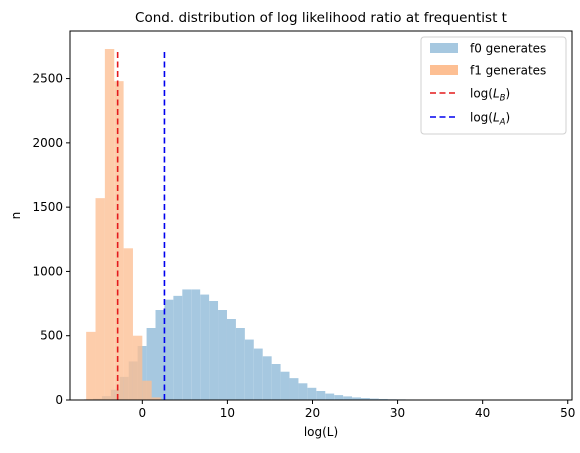 The width and height of the screenshot is (580, 453). Describe the element at coordinates (482, 413) in the screenshot. I see `x-tick-label: 40` at that location.